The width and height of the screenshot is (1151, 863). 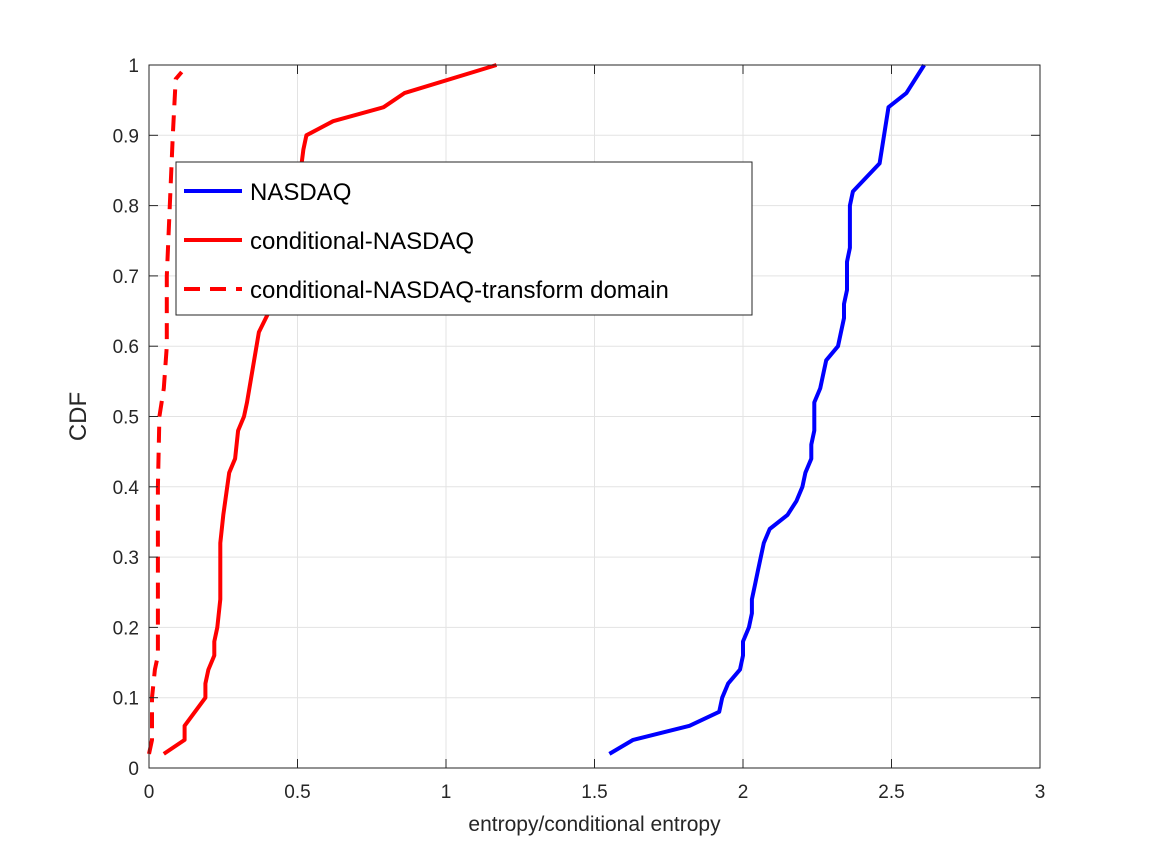 What do you see at coordinates (133, 66) in the screenshot?
I see `y-tick-label: 1` at bounding box center [133, 66].